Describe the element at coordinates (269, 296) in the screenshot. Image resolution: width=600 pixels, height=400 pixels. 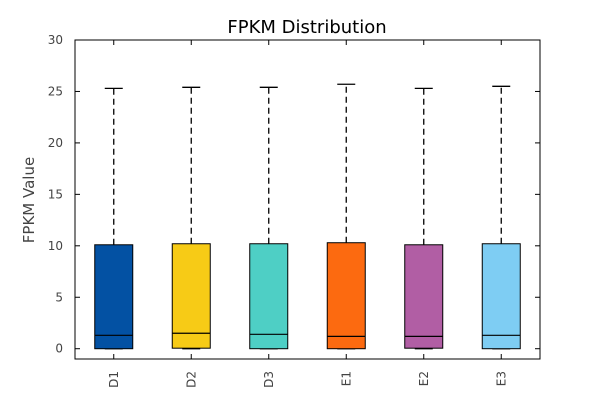
I see `box-D3` at that location.